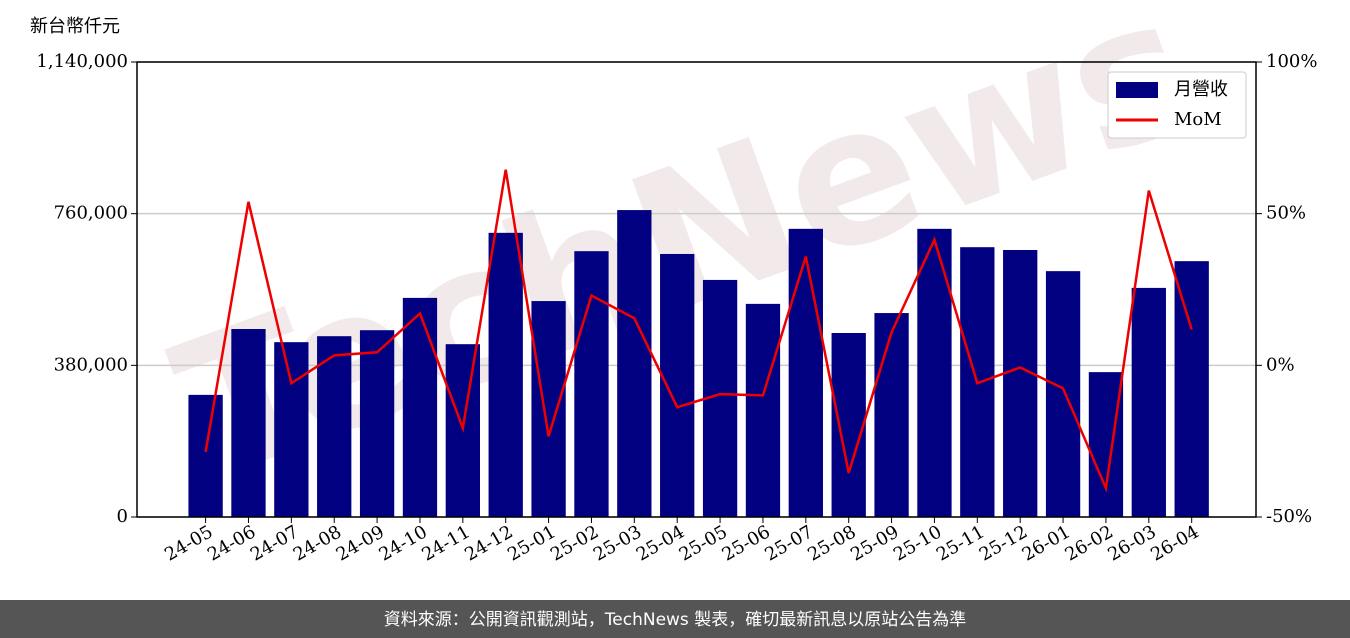 The image size is (1350, 638). What do you see at coordinates (91, 213) in the screenshot?
I see `y-tick-label: 760,000` at bounding box center [91, 213].